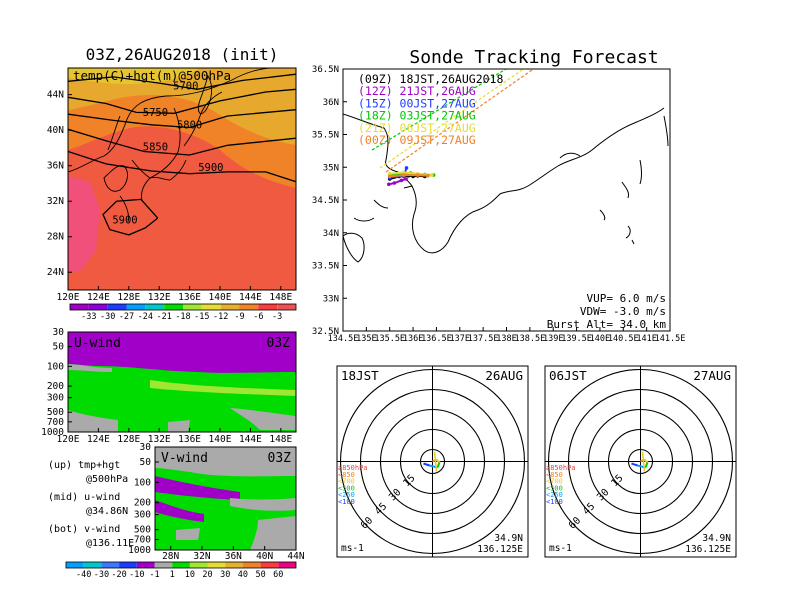 This screenshot has height=612, width=792. What do you see at coordinates (107, 317) in the screenshot?
I see `temp-colorbar-label: -30` at bounding box center [107, 317].